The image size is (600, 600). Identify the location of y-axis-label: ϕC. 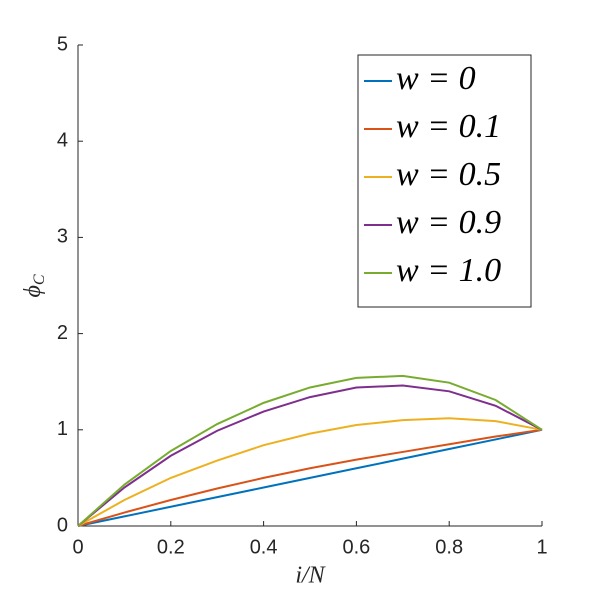
(34, 285).